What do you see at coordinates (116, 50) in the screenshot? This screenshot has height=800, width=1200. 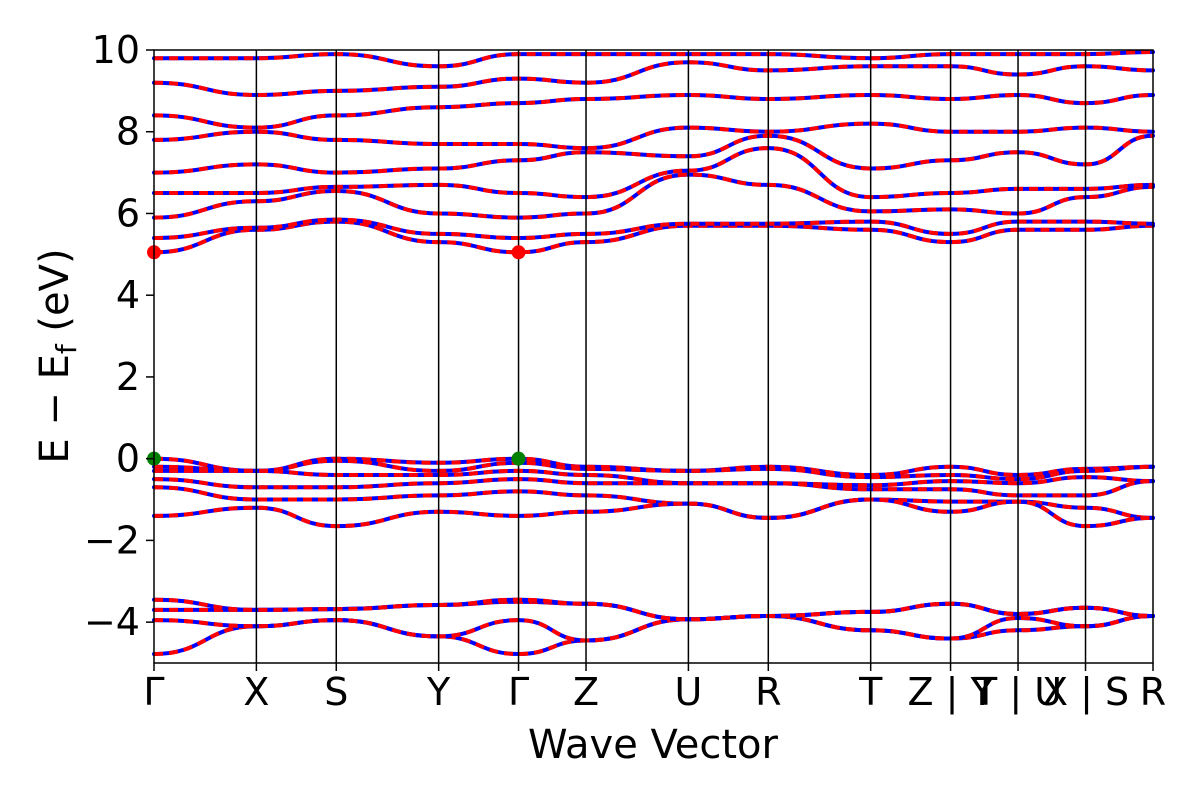 I see `y-tick-label-7: 10` at bounding box center [116, 50].